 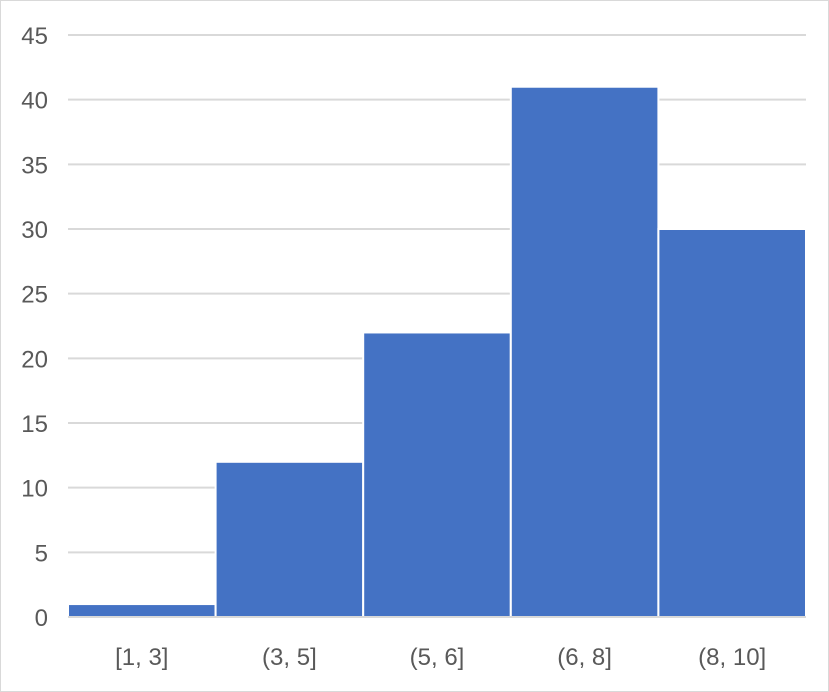 I want to click on x-tick-label: (3, 5], so click(x=289, y=657).